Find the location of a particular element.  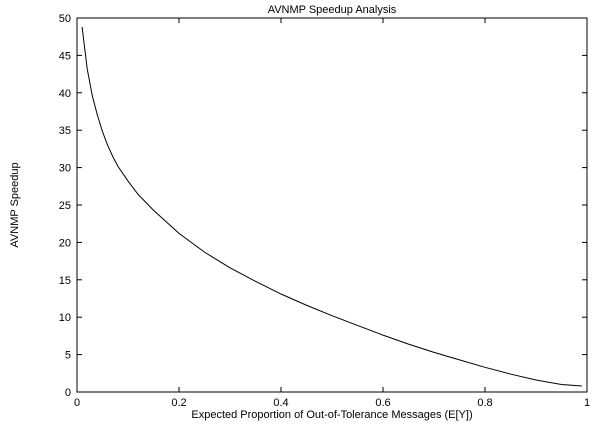

y-tick-label: 30 is located at coordinates (65, 169).